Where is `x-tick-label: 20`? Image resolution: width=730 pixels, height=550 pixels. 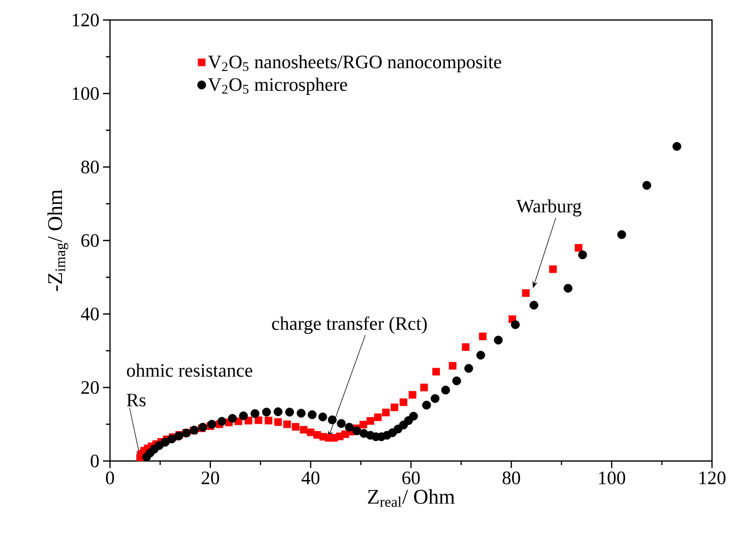 x-tick-label: 20 is located at coordinates (211, 478).